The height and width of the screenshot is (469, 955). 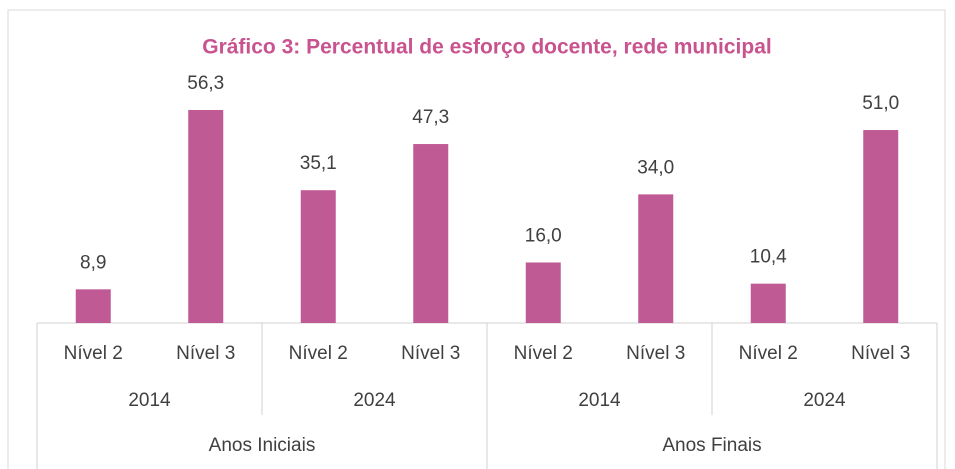 What do you see at coordinates (318, 163) in the screenshot?
I see `data-label: 35,1` at bounding box center [318, 163].